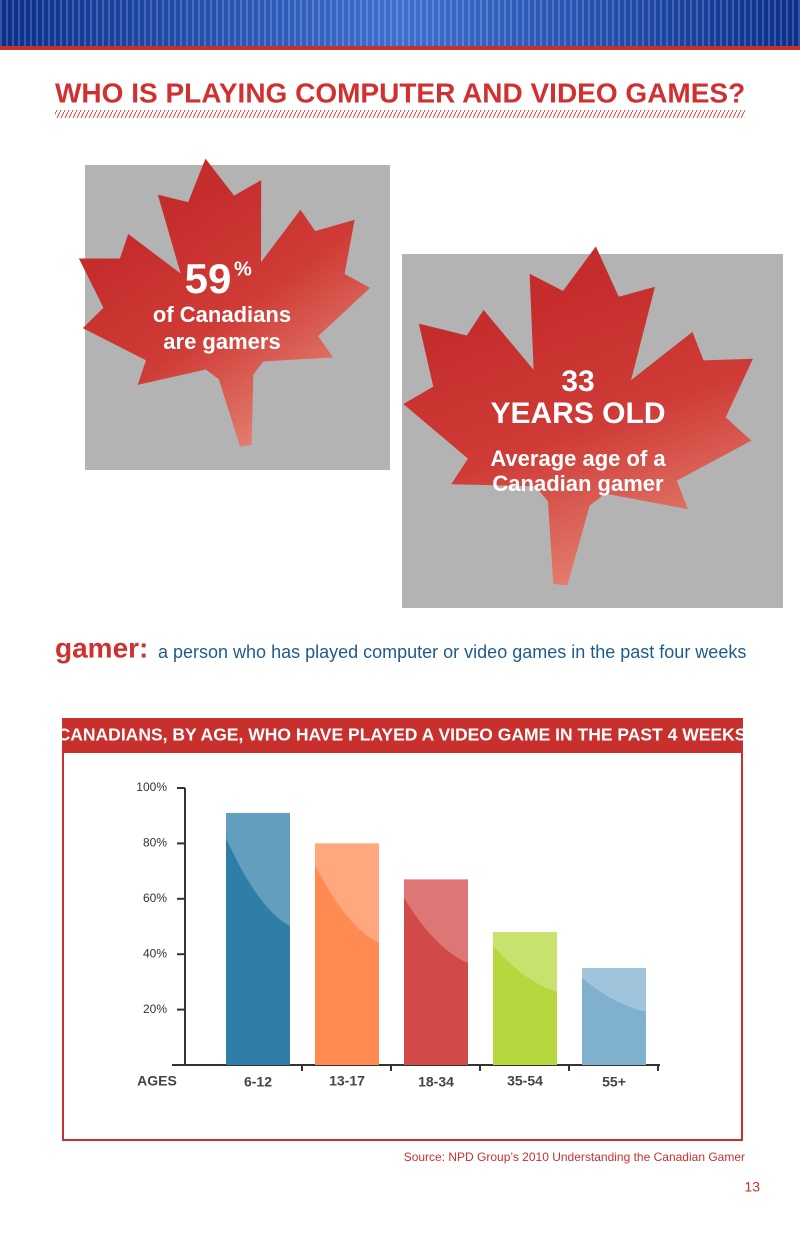  Describe the element at coordinates (400, 92) in the screenshot. I see `page-title: WHO IS PLAYING COMPUTER AND VIDEO GAMES?` at that location.